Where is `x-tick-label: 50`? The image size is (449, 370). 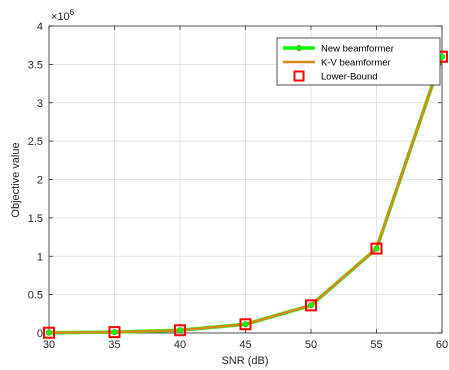 x-tick-label: 50 is located at coordinates (311, 345).